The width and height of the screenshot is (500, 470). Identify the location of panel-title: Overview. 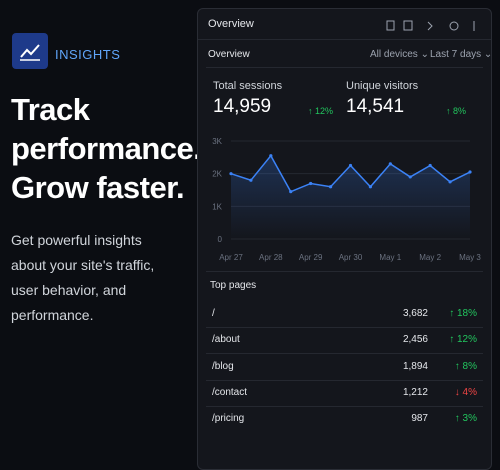
(231, 24).